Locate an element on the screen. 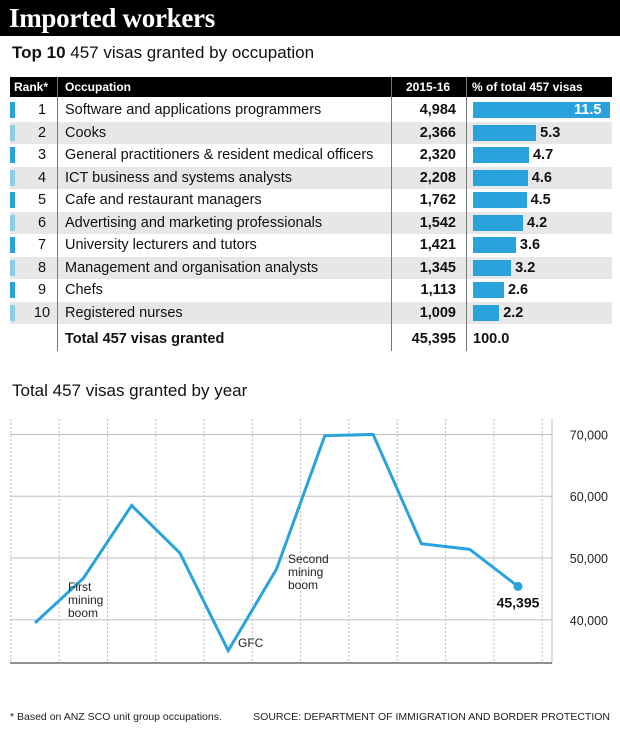  endpoint-marker is located at coordinates (518, 586).